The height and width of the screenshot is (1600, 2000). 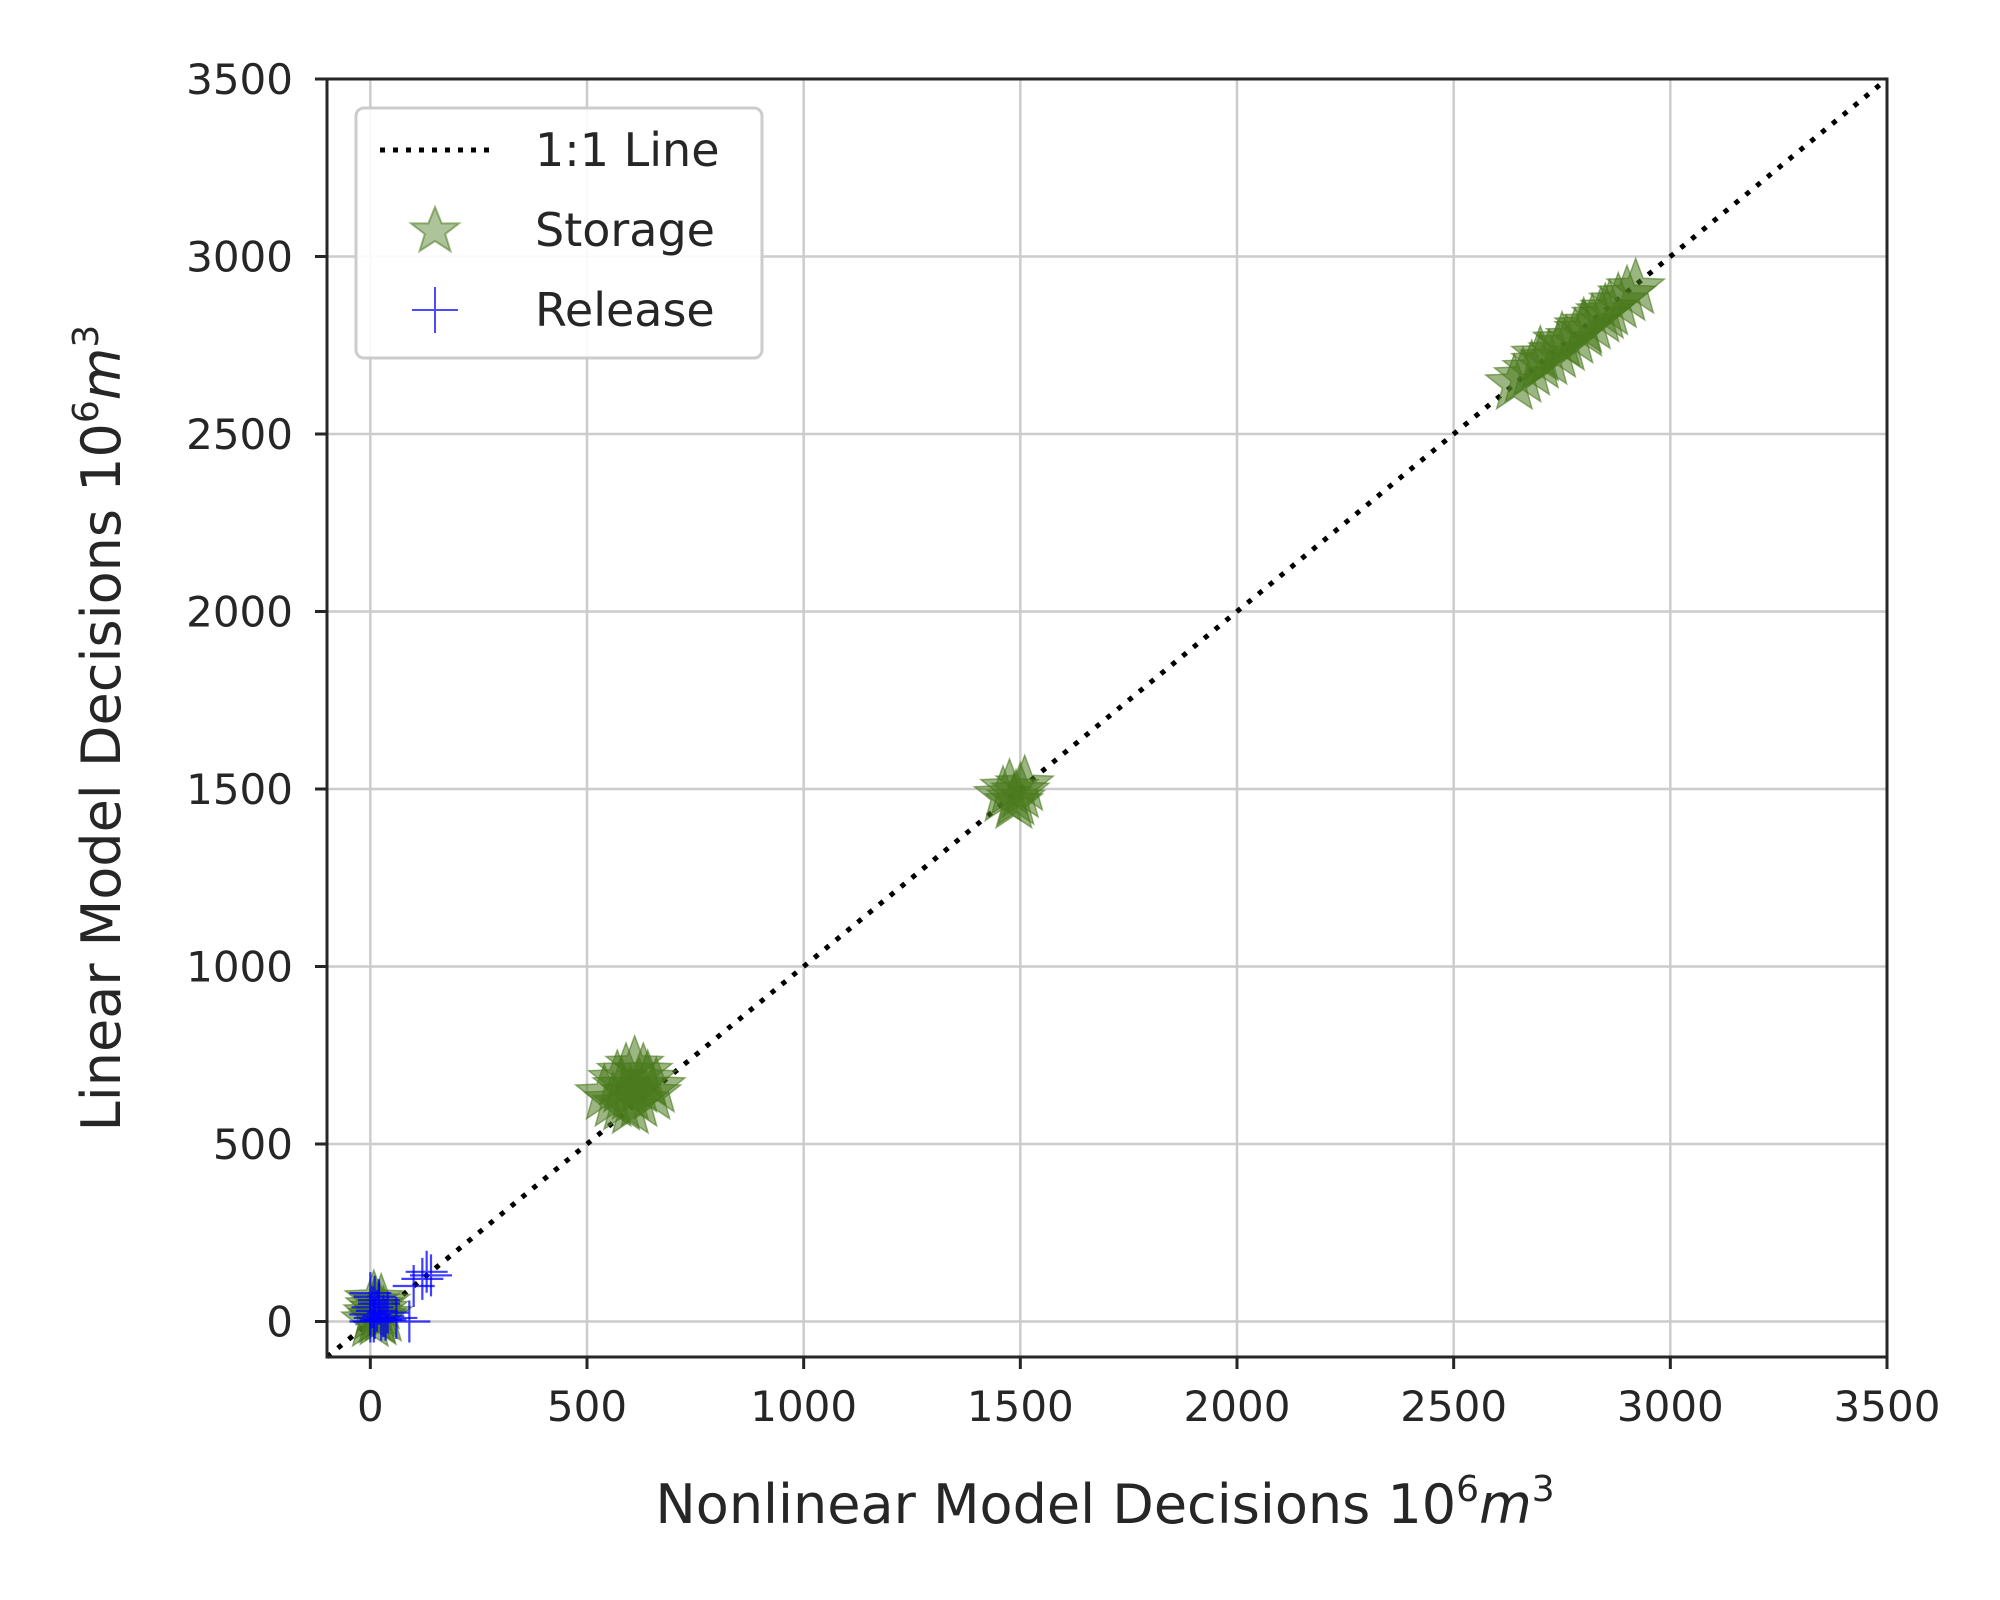 I want to click on legend-star-swatch, so click(x=435, y=229).